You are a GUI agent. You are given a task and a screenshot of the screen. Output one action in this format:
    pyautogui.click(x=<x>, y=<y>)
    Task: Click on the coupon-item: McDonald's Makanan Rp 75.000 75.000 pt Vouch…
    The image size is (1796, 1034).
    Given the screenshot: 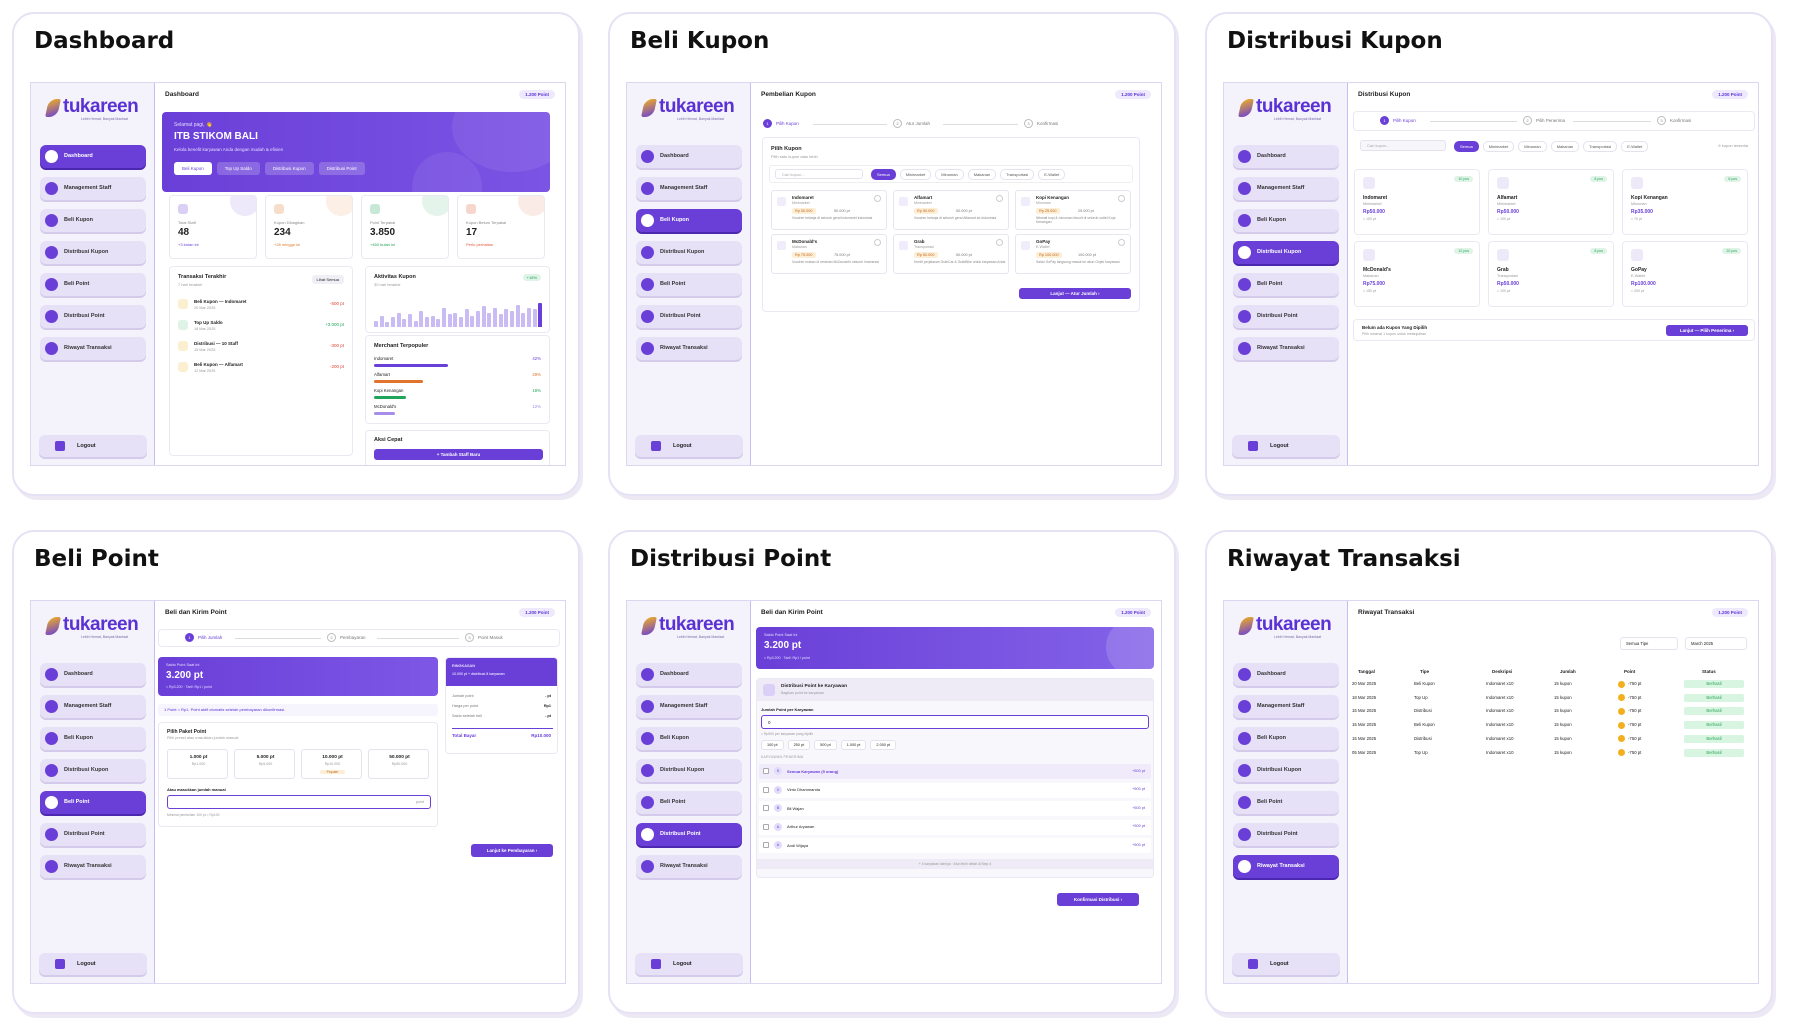 What is the action you would take?
    pyautogui.click(x=829, y=254)
    